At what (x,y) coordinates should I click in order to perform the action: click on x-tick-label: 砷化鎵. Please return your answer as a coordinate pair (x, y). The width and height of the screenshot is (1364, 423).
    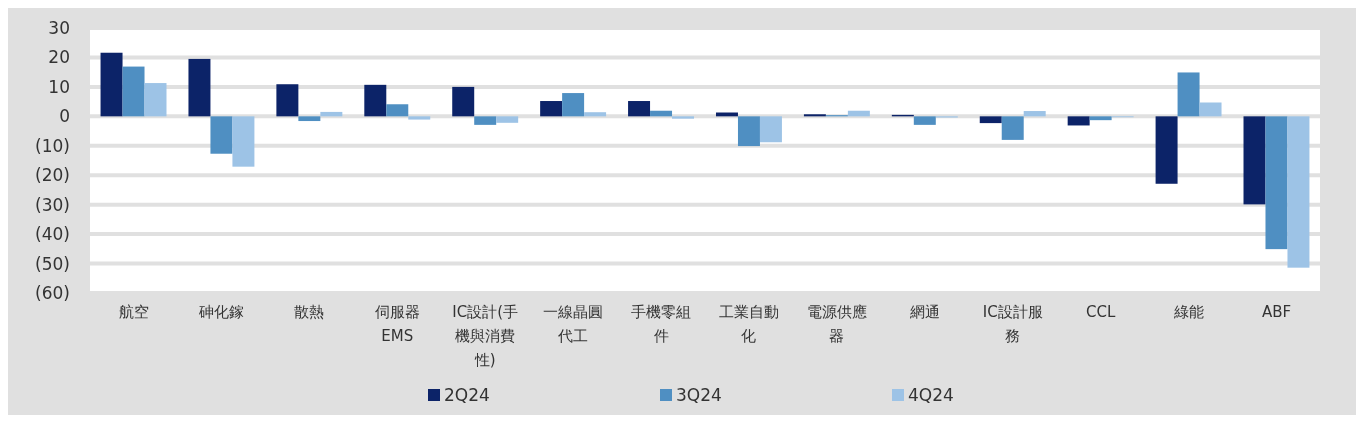
    Looking at the image, I should click on (220, 312).